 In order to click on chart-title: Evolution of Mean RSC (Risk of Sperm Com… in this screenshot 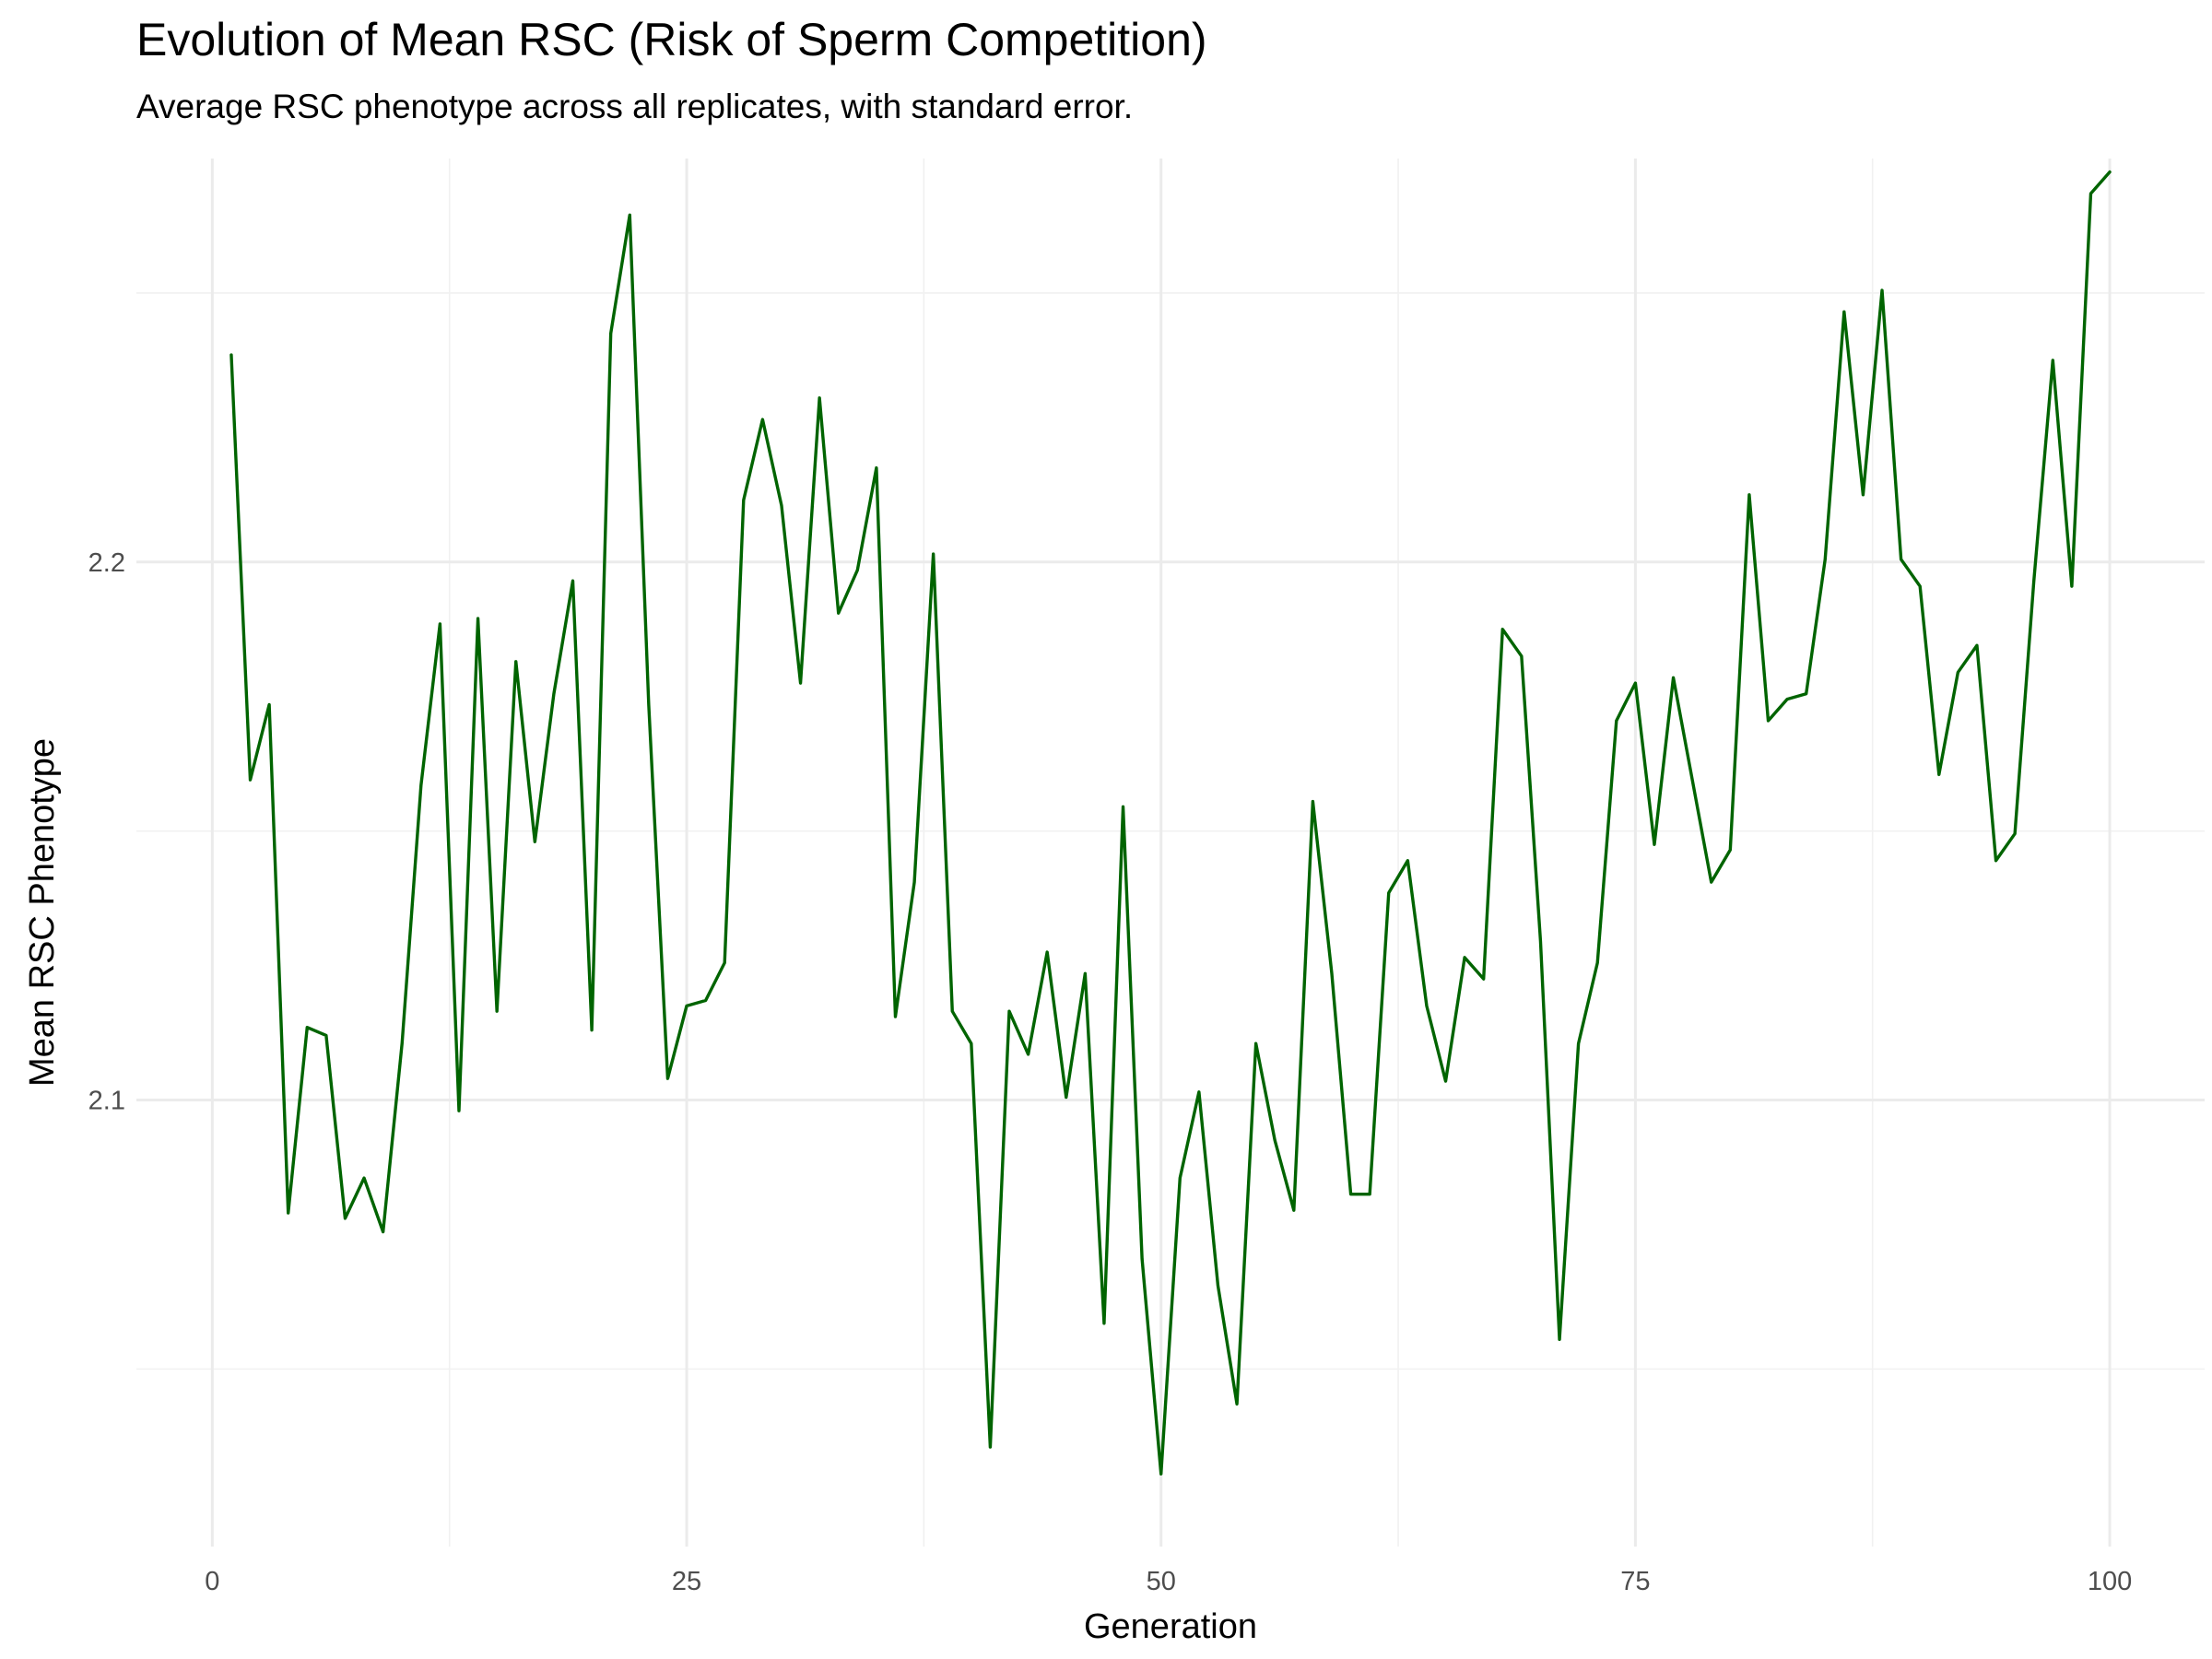, I will do `click(671, 39)`.